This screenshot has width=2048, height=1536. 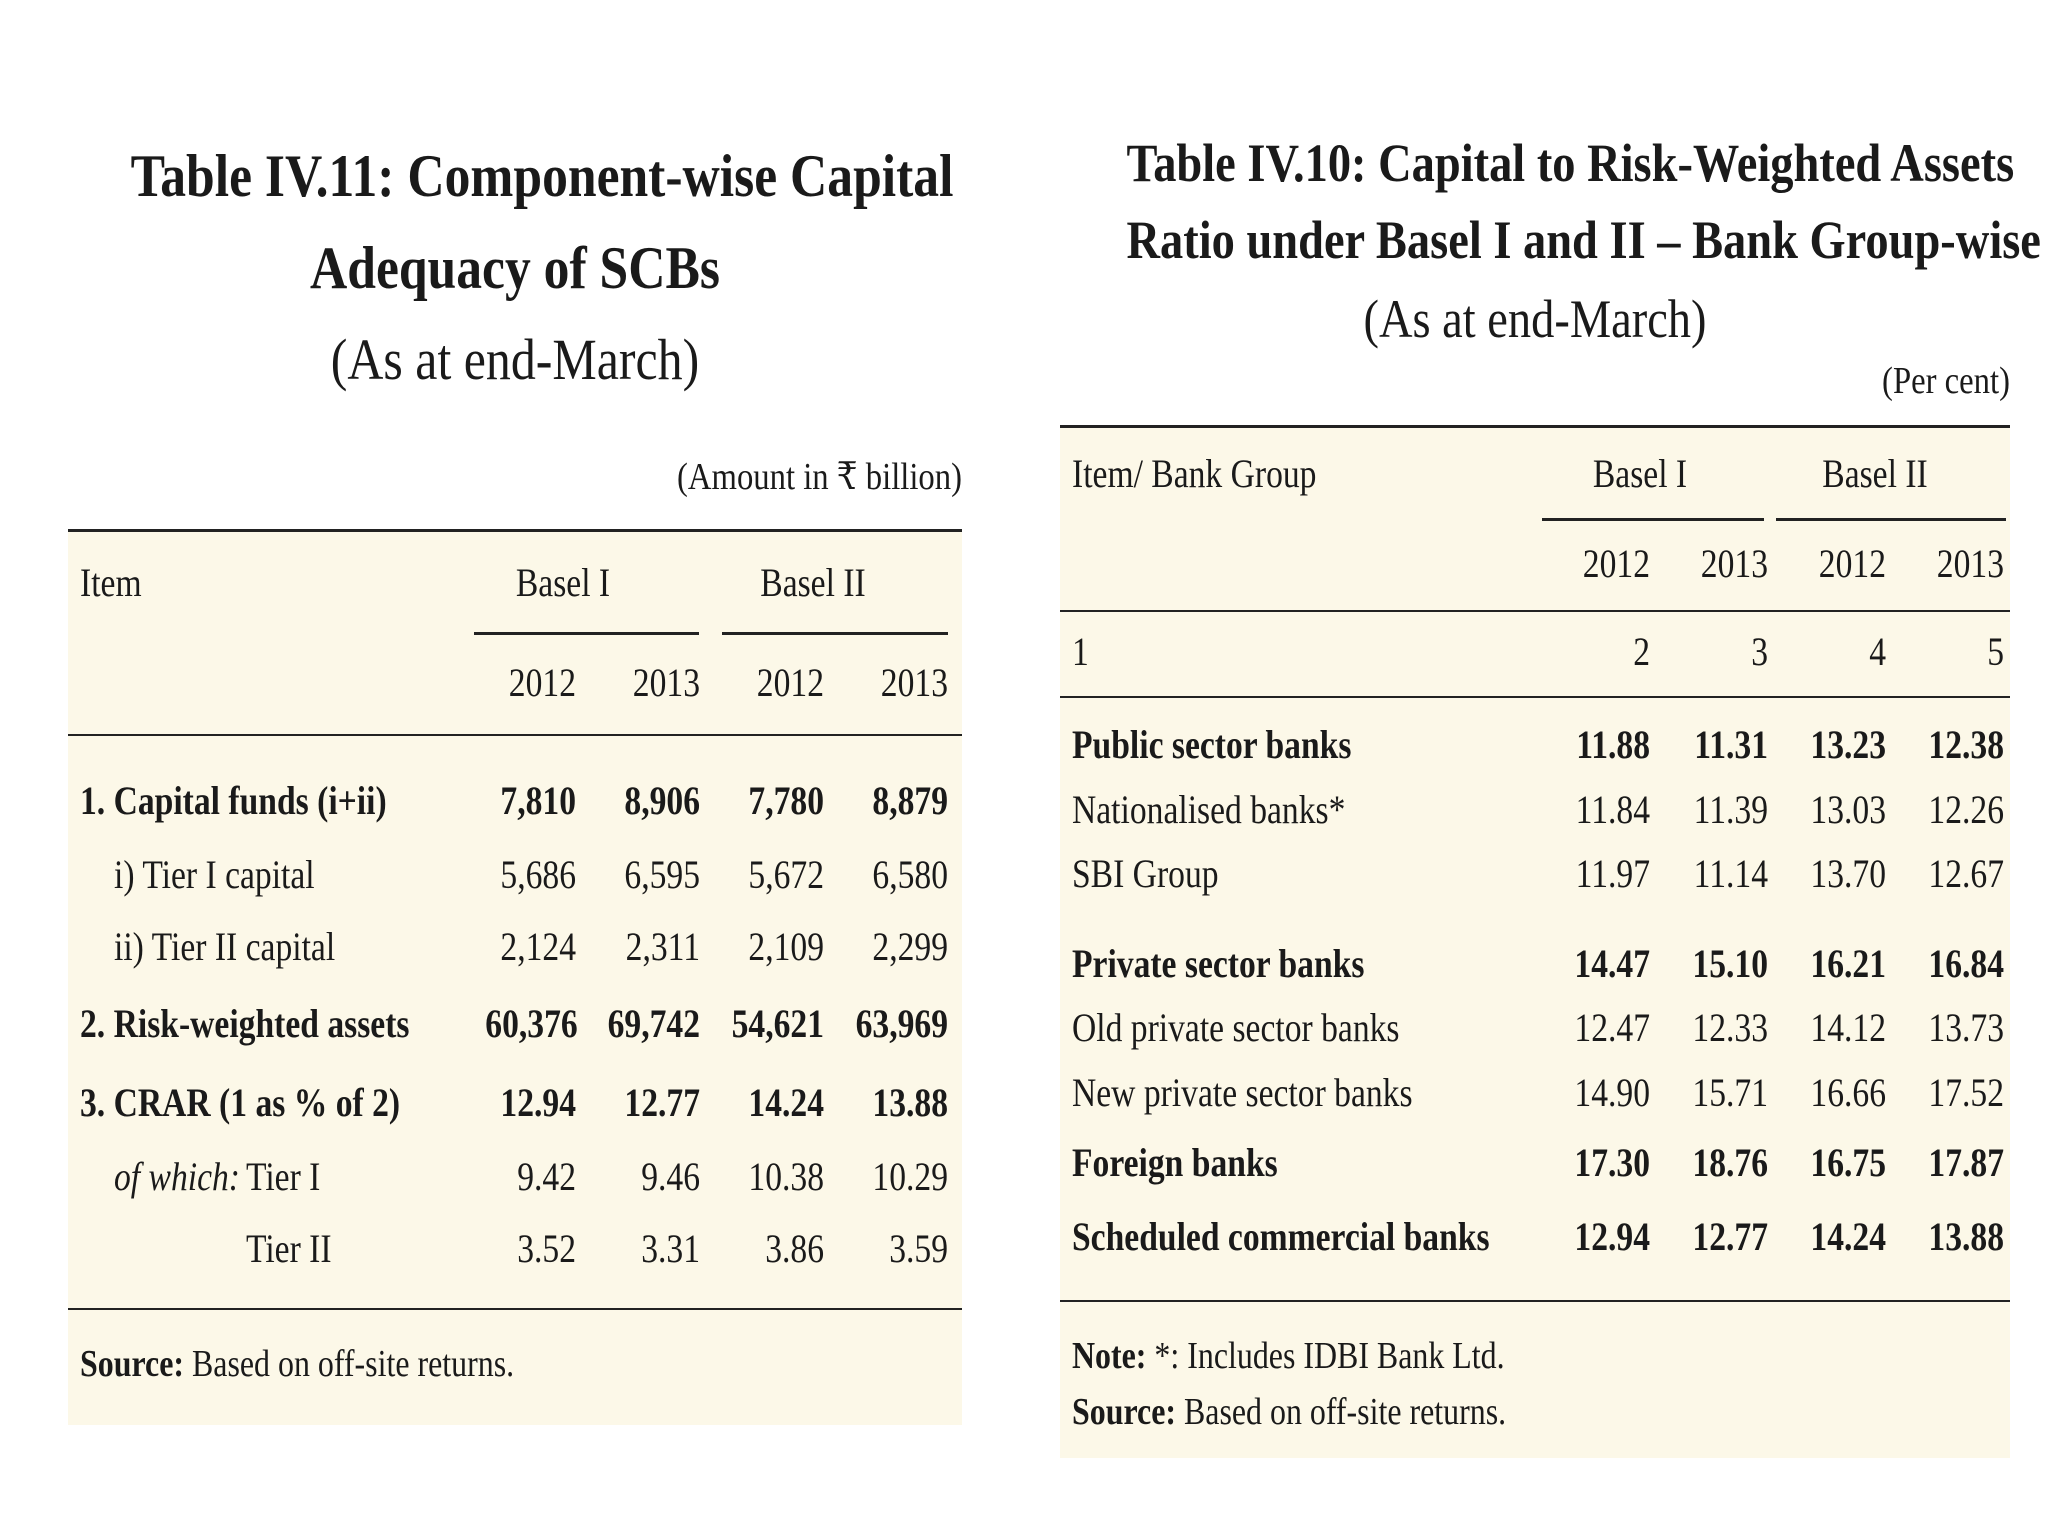 I want to click on row-label: Private sector banks, so click(x=1218, y=963).